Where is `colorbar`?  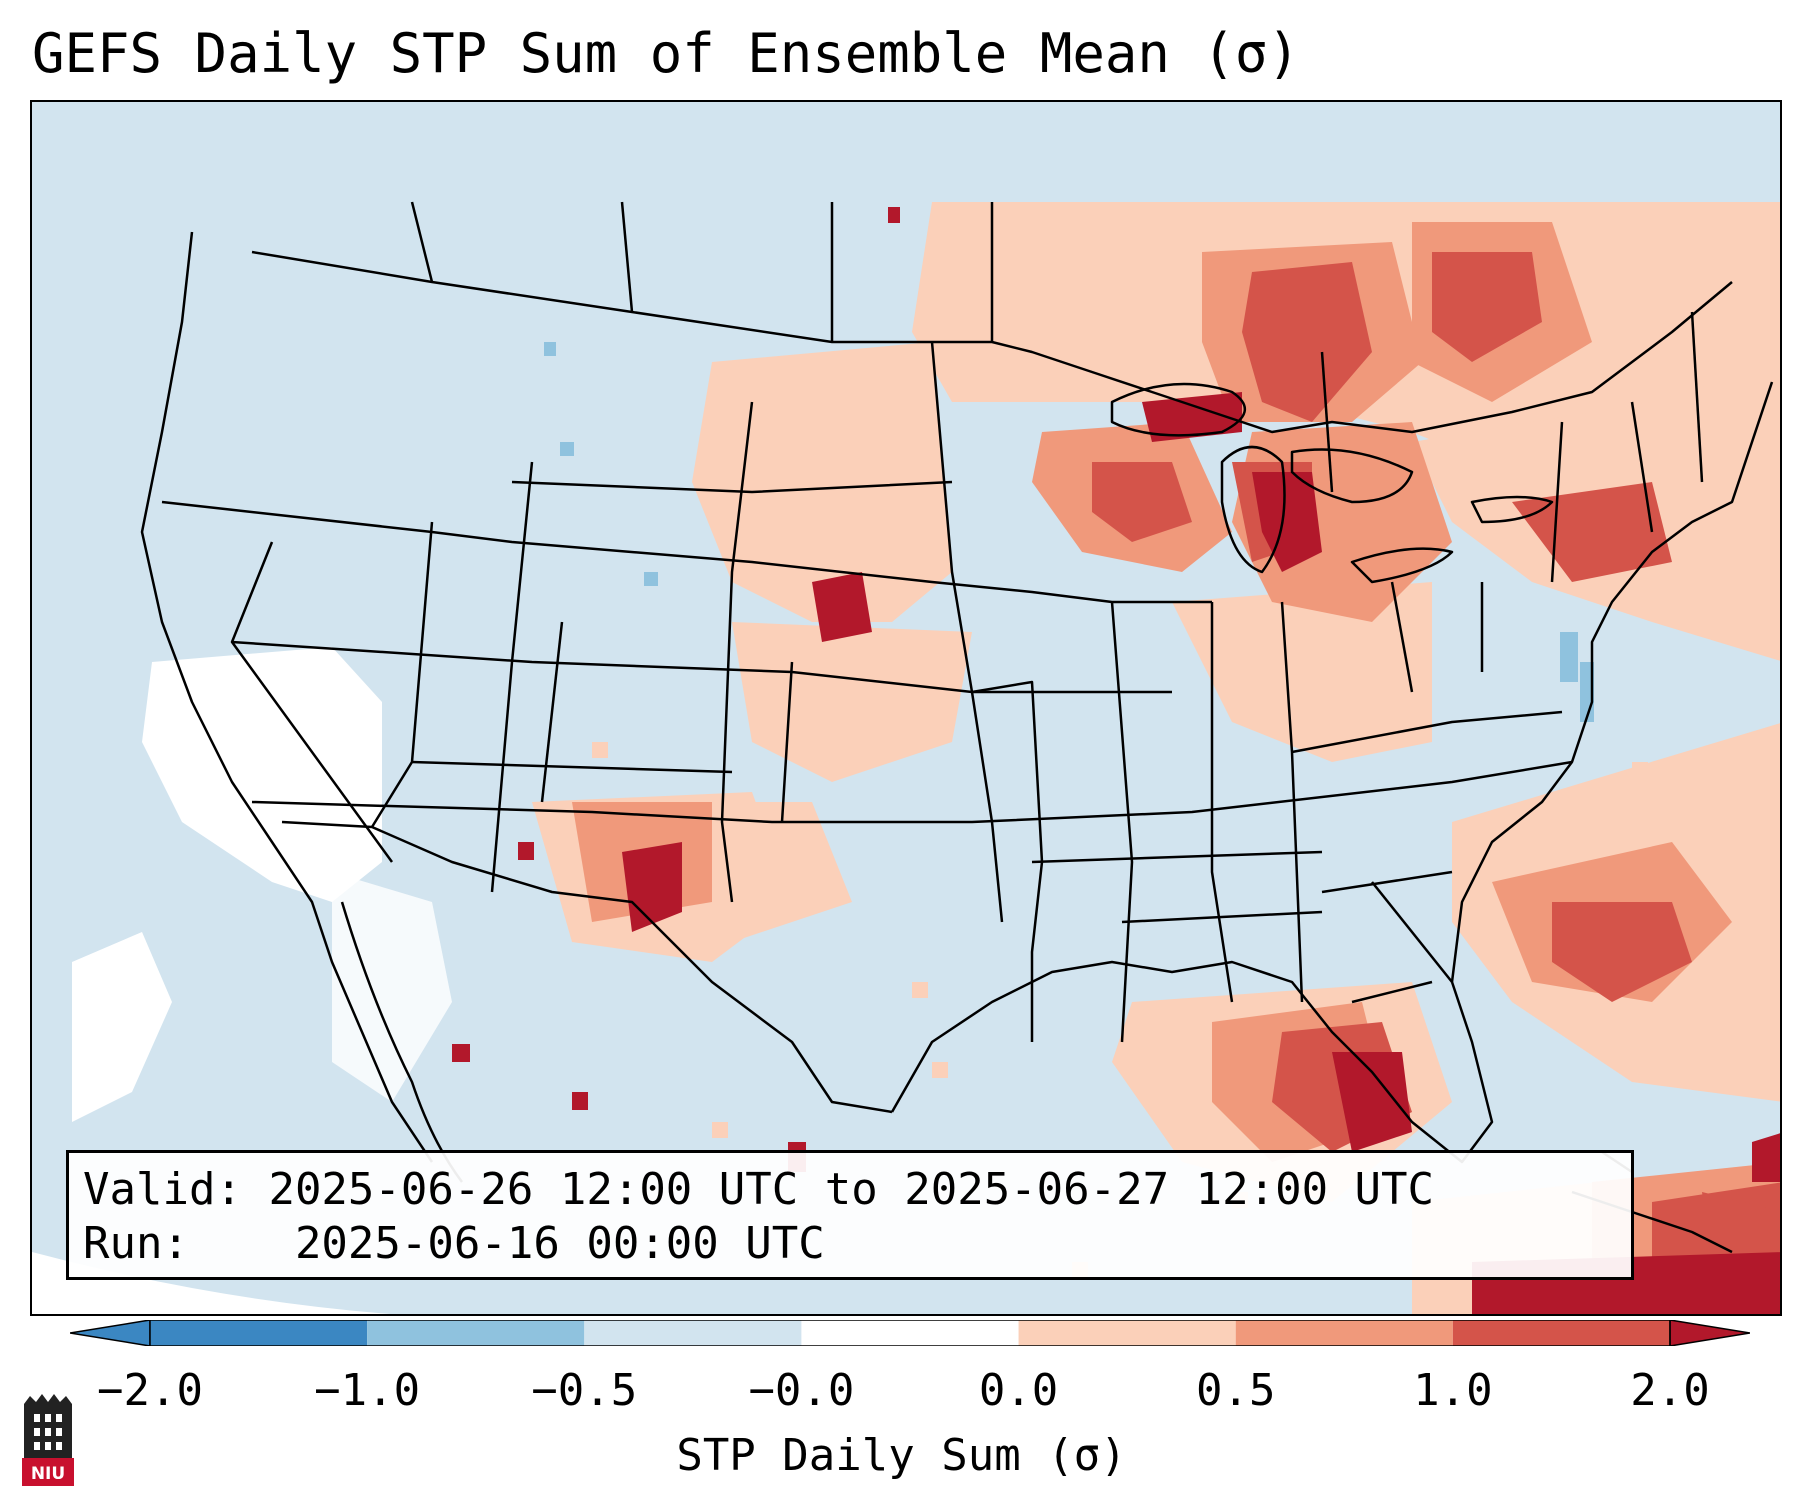 colorbar is located at coordinates (910, 1333).